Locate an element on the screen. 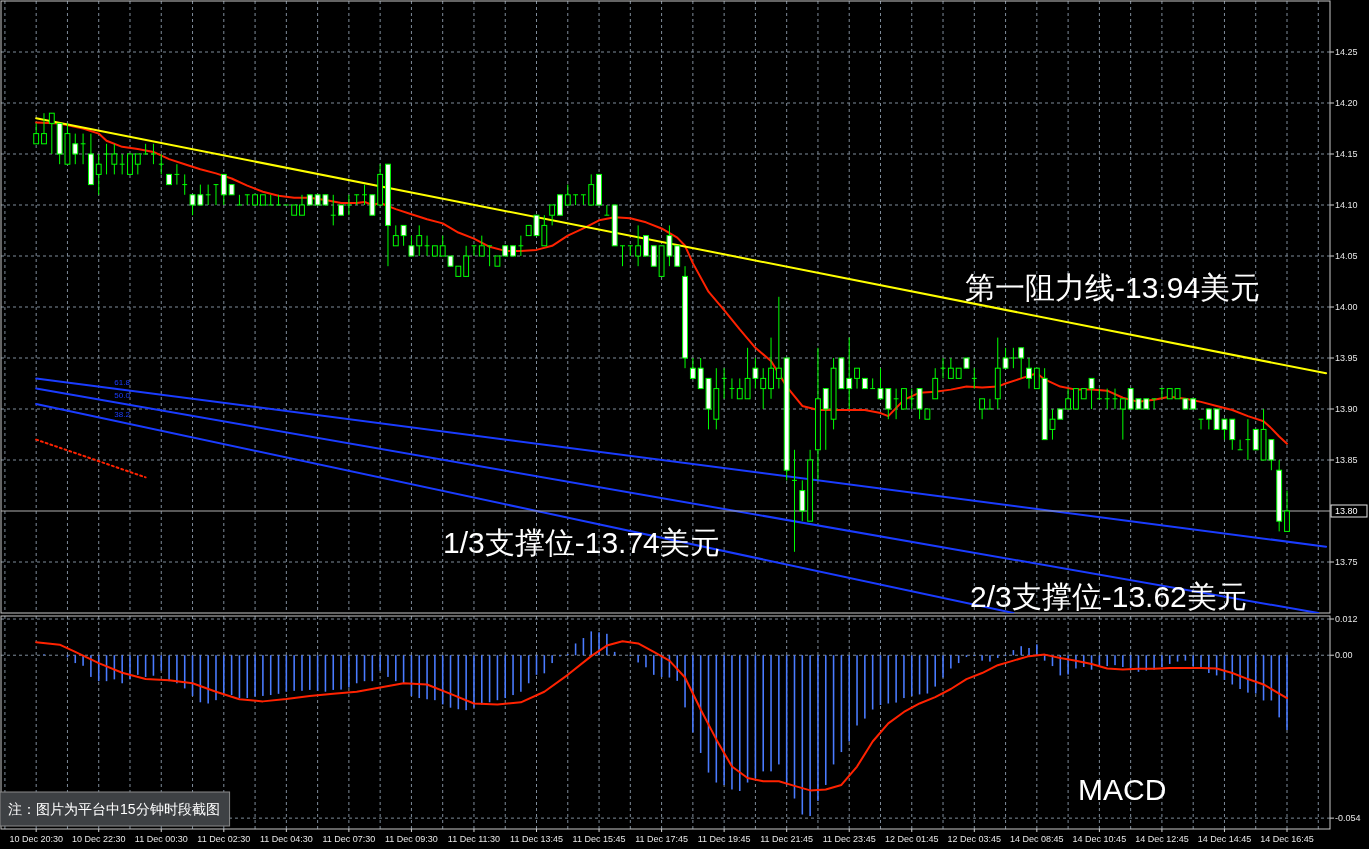 This screenshot has width=1369, height=849. x-tick-label: 11 Dec 07:30 is located at coordinates (349, 839).